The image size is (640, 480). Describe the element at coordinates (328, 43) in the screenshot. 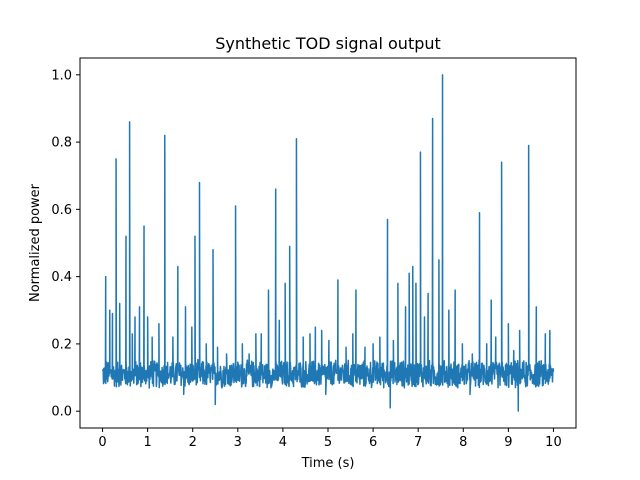

I see `chart-title: Synthetic TOD signal output` at that location.